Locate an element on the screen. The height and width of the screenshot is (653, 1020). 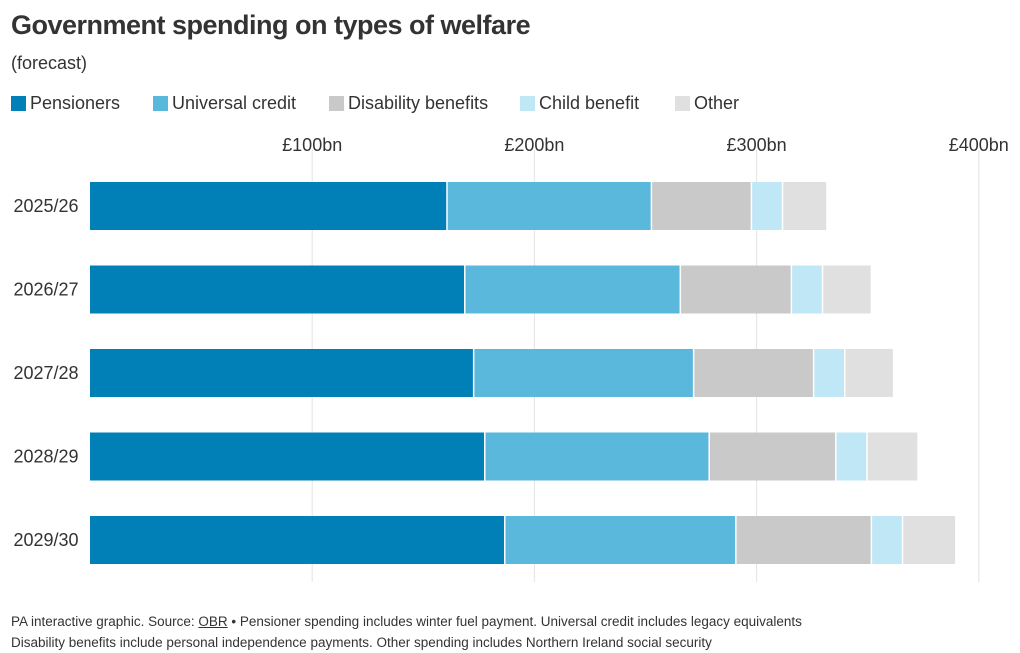
legend-label-other: Other is located at coordinates (717, 102).